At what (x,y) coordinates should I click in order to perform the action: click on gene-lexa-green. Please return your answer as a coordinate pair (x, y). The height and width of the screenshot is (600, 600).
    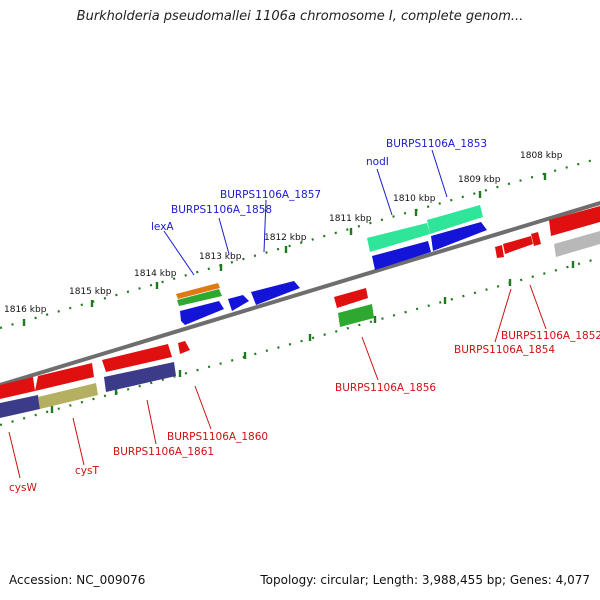
    Looking at the image, I should click on (199, 297).